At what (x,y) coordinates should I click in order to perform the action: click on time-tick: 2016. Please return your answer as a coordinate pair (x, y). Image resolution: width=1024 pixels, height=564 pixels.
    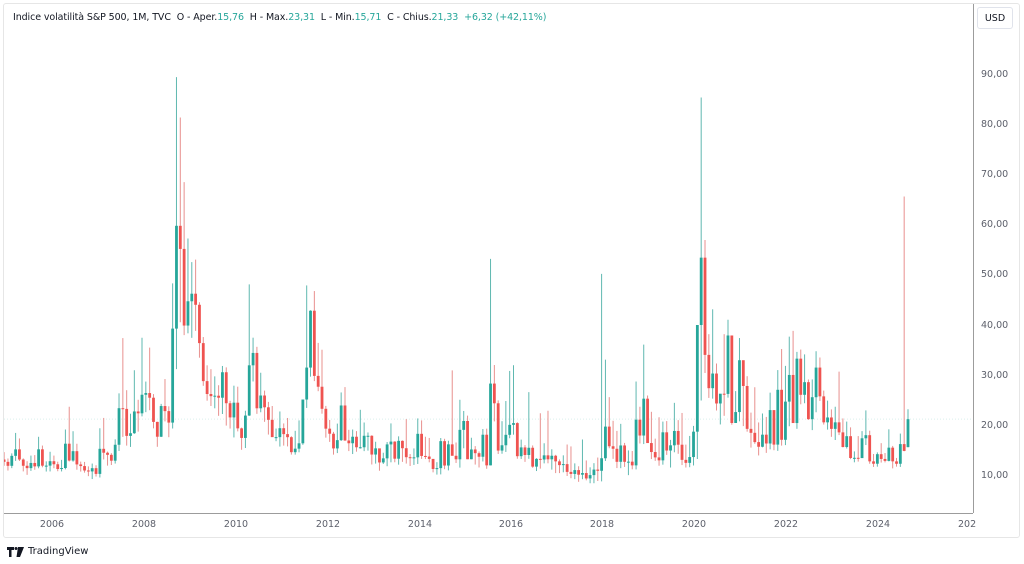
    Looking at the image, I should click on (511, 524).